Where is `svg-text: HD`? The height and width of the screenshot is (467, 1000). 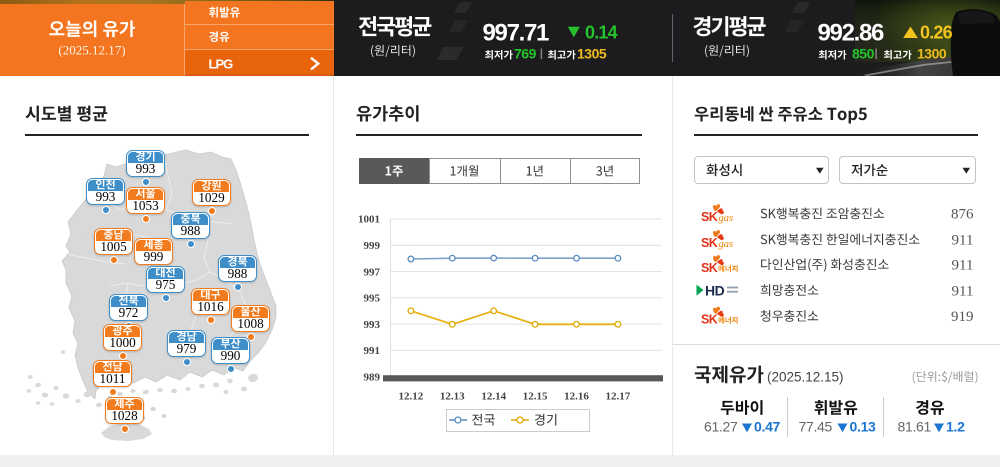
svg-text: HD is located at coordinates (715, 291).